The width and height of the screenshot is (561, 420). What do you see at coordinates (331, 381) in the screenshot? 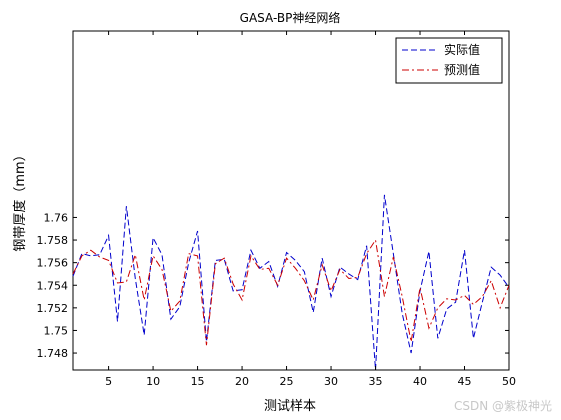
I see `x-tick-label: 30` at bounding box center [331, 381].